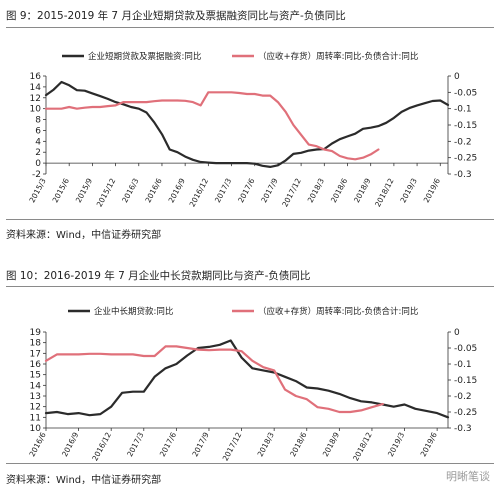 The width and height of the screenshot is (500, 498). What do you see at coordinates (338, 311) in the screenshot?
I see `fig10-legend-label-2: （应收+存货）周转率:同比-负债合计:同比` at bounding box center [338, 311].